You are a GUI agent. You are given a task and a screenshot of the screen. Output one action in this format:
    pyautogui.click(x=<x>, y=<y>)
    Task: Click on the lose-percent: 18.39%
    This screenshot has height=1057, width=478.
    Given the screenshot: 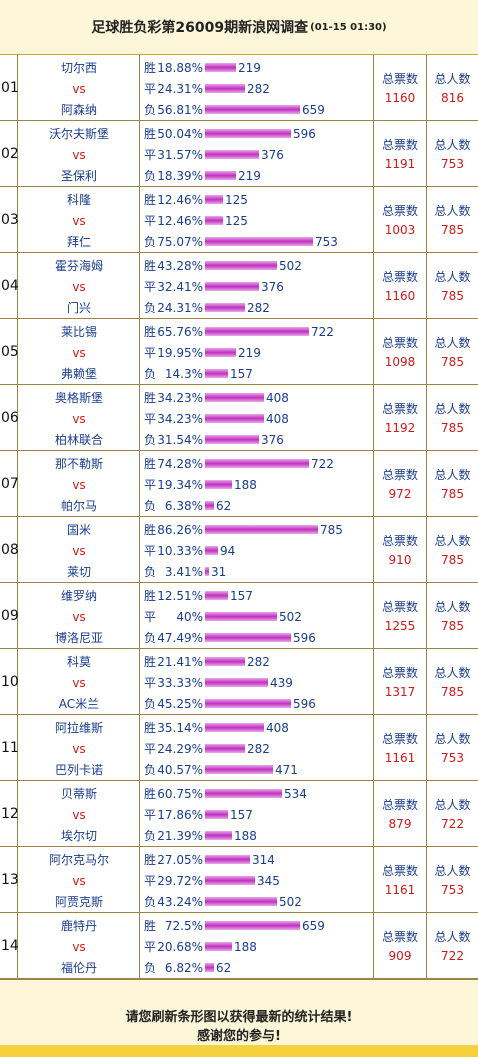 What is the action you would take?
    pyautogui.click(x=180, y=176)
    